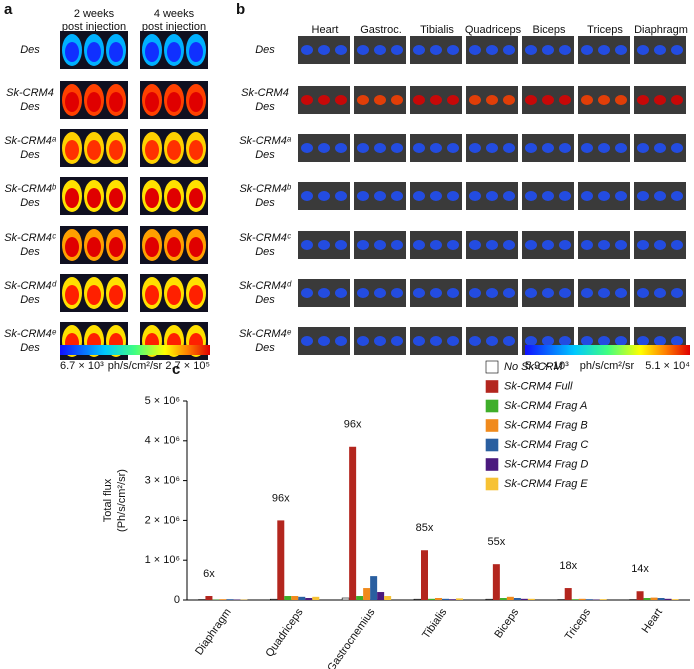 This screenshot has height=669, width=694. Describe the element at coordinates (162, 441) in the screenshot. I see `y-tick-label: 4 × 10⁶` at that location.